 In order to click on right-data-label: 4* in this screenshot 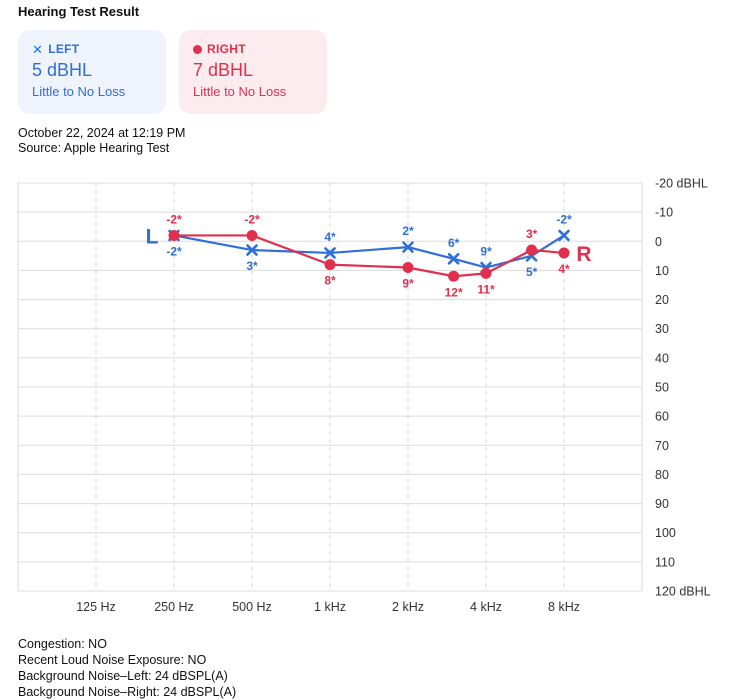, I will do `click(564, 269)`.